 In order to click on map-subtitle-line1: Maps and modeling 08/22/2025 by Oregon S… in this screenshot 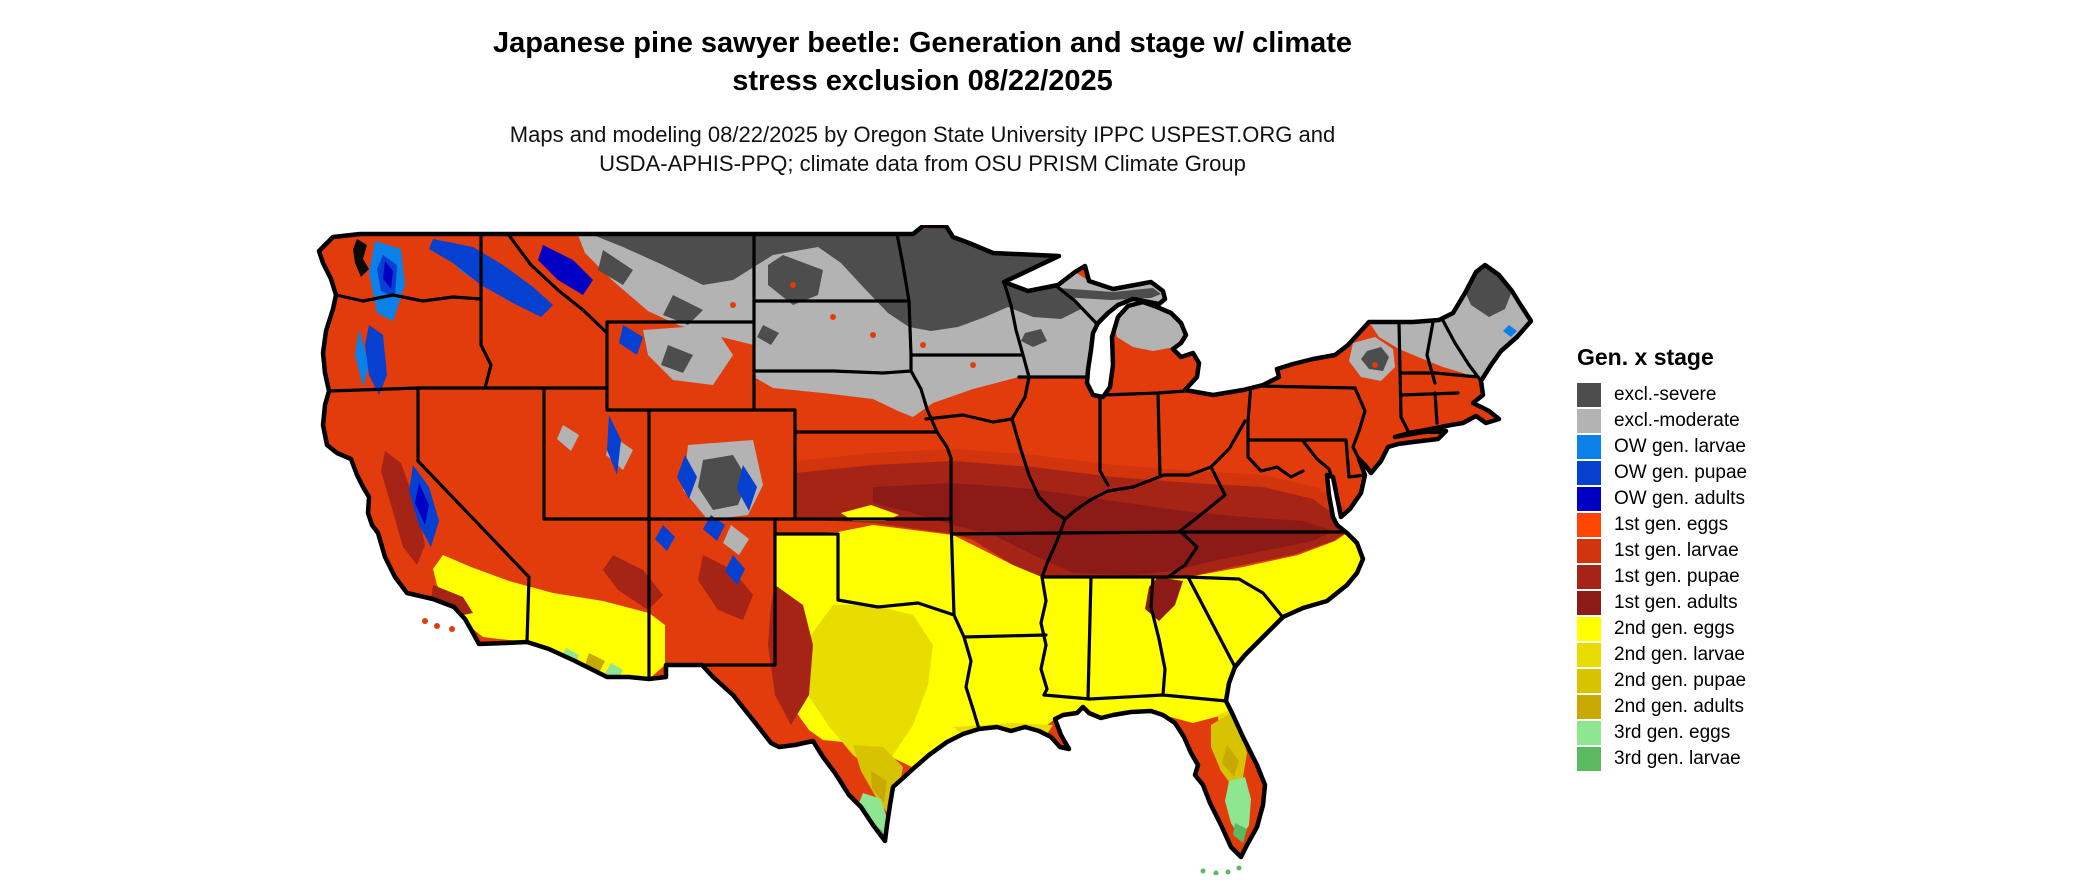, I will do `click(922, 134)`.